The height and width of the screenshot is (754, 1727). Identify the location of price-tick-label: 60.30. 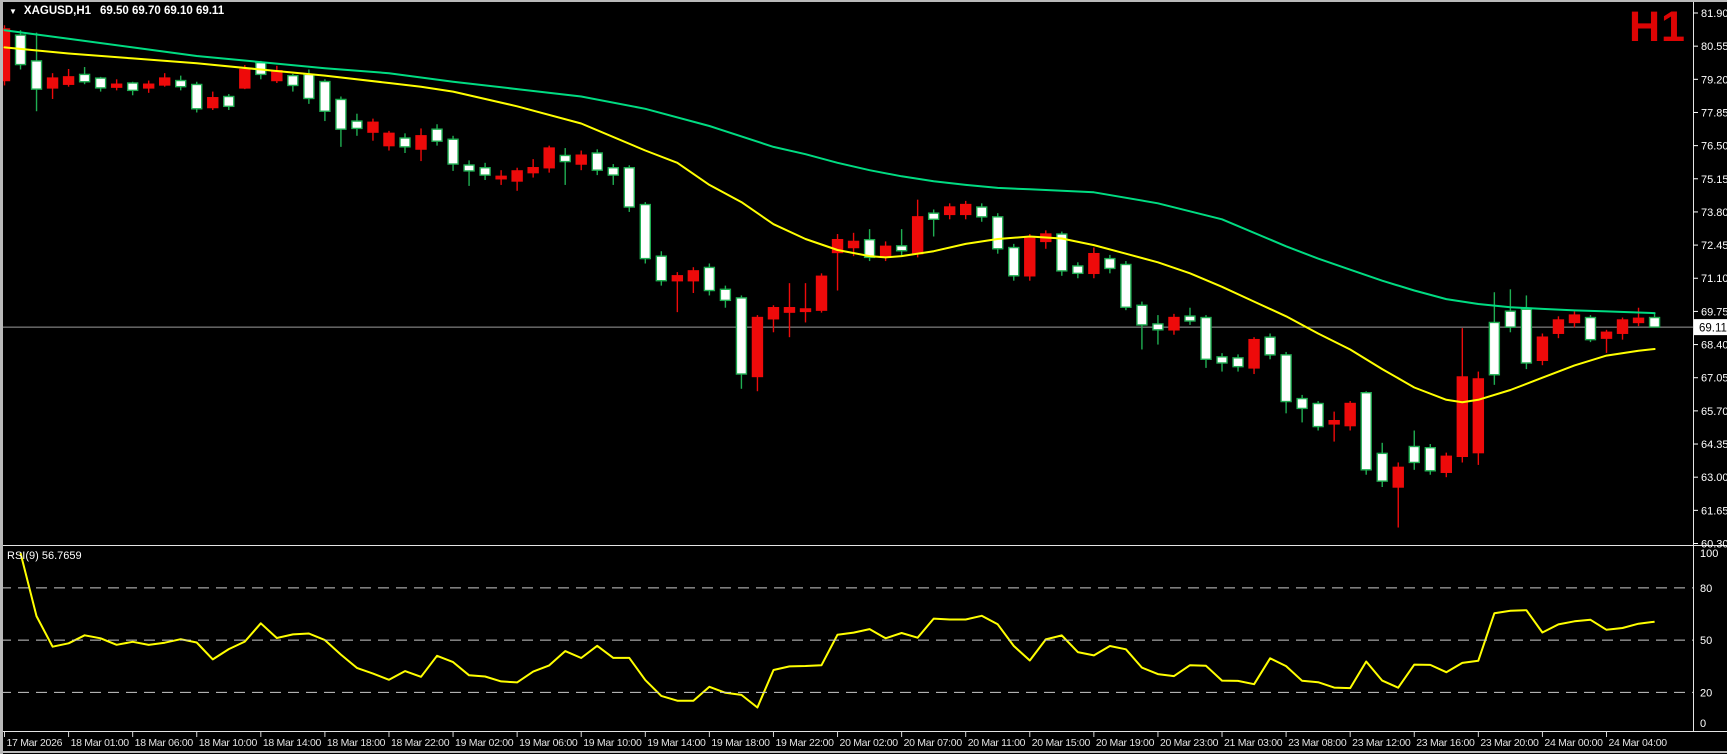
(1714, 544).